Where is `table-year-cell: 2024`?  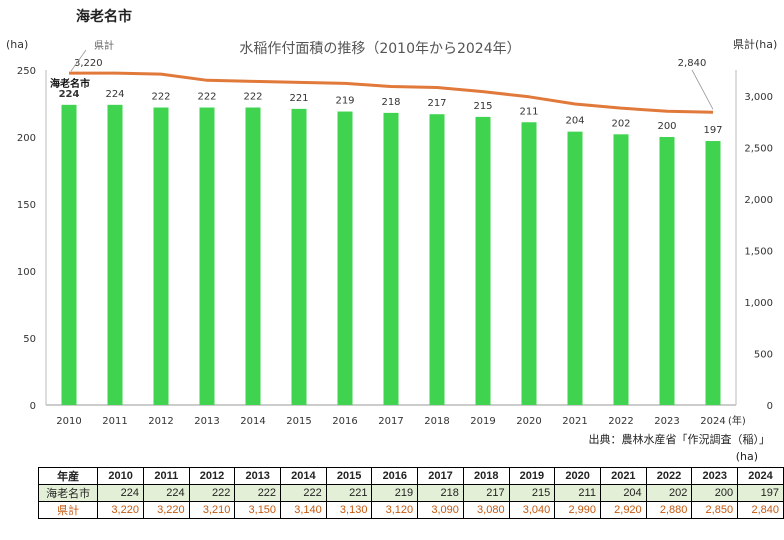
table-year-cell: 2024 is located at coordinates (760, 476).